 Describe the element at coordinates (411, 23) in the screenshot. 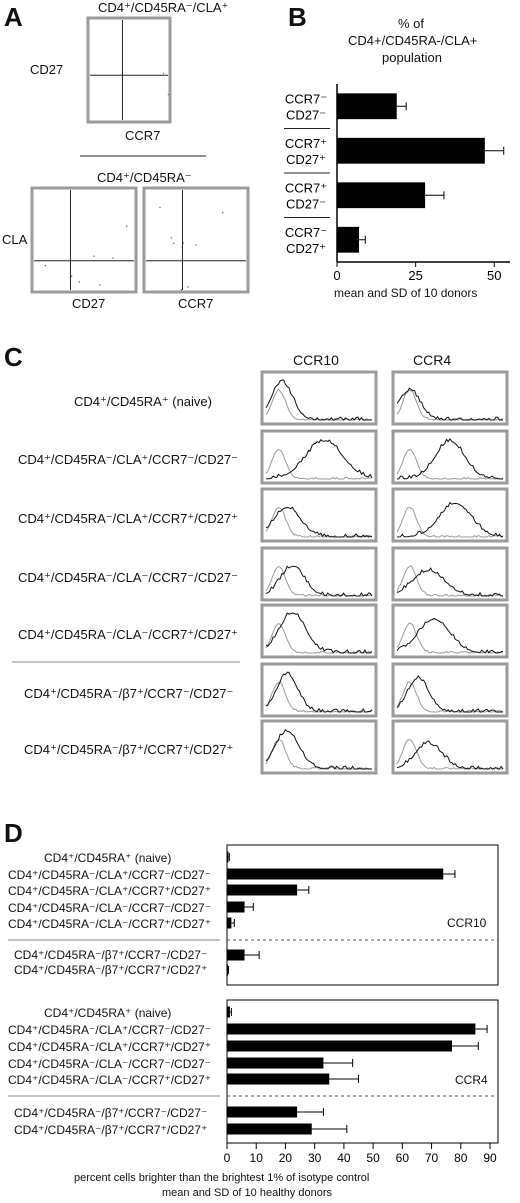

I see `panel-b-title-1: % of` at that location.